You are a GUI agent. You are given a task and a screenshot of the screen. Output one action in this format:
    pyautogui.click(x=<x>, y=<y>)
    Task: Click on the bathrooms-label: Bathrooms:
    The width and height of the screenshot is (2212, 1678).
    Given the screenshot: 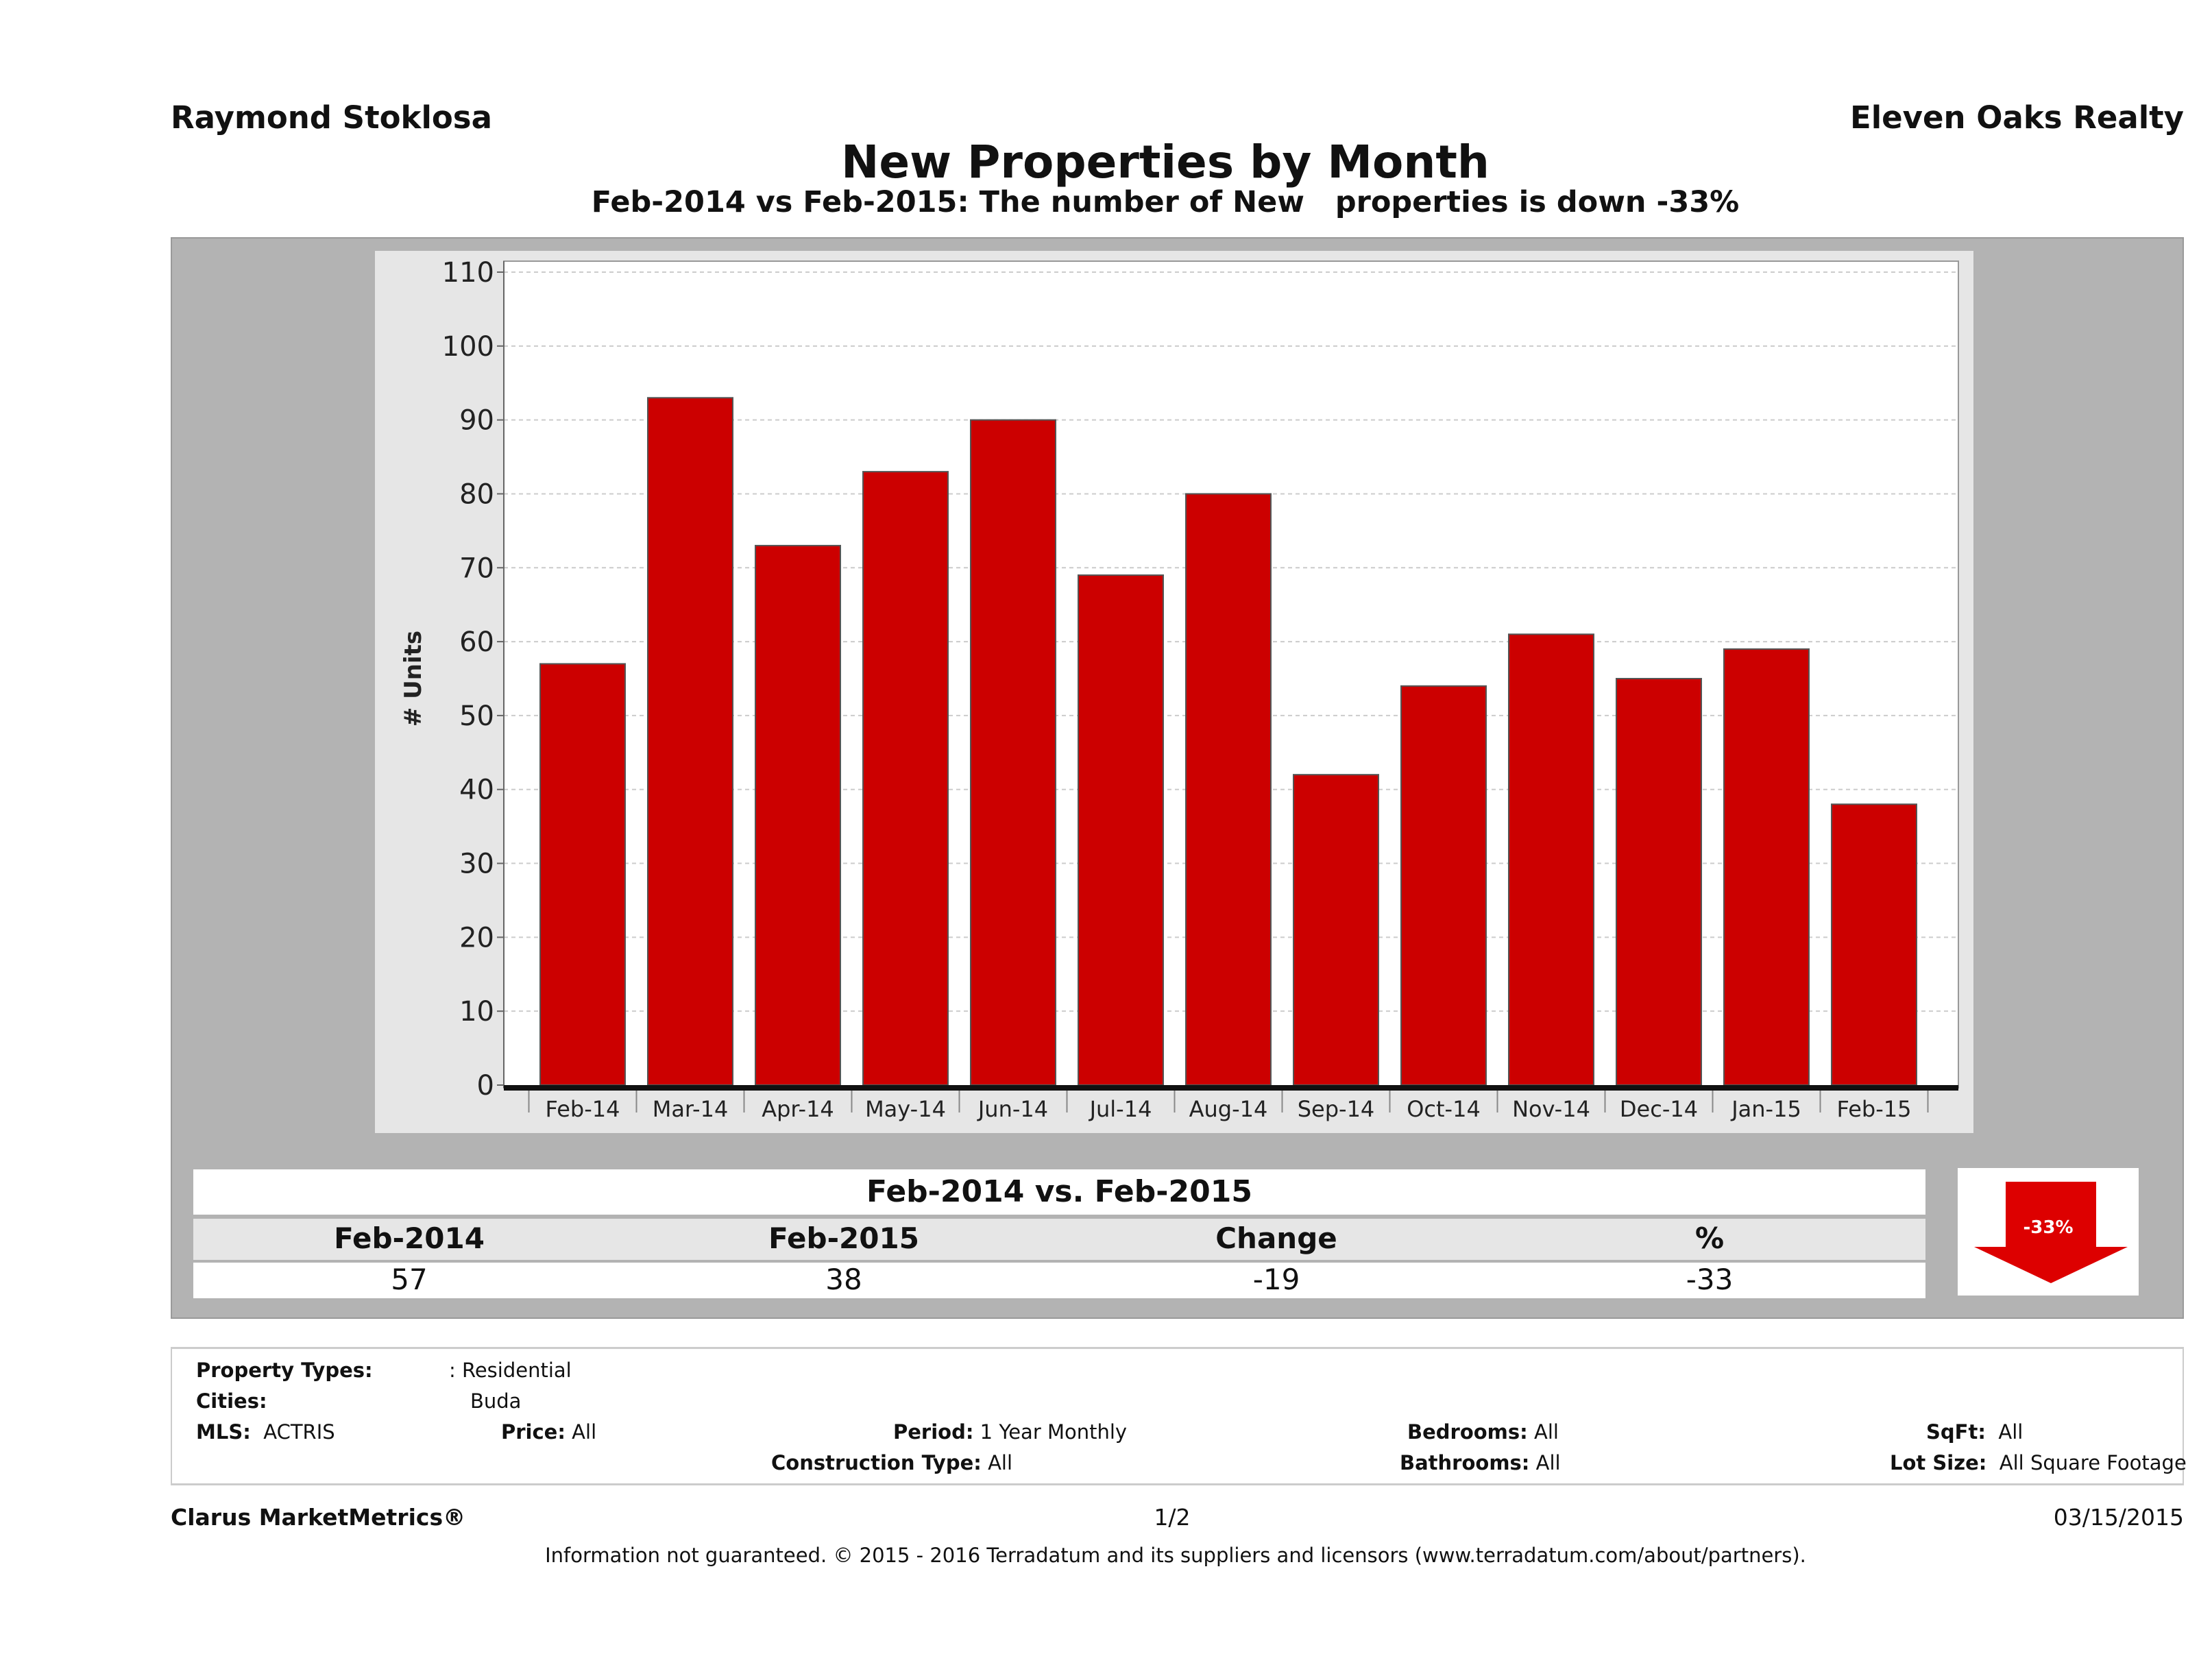 What is the action you would take?
    pyautogui.click(x=1465, y=1462)
    